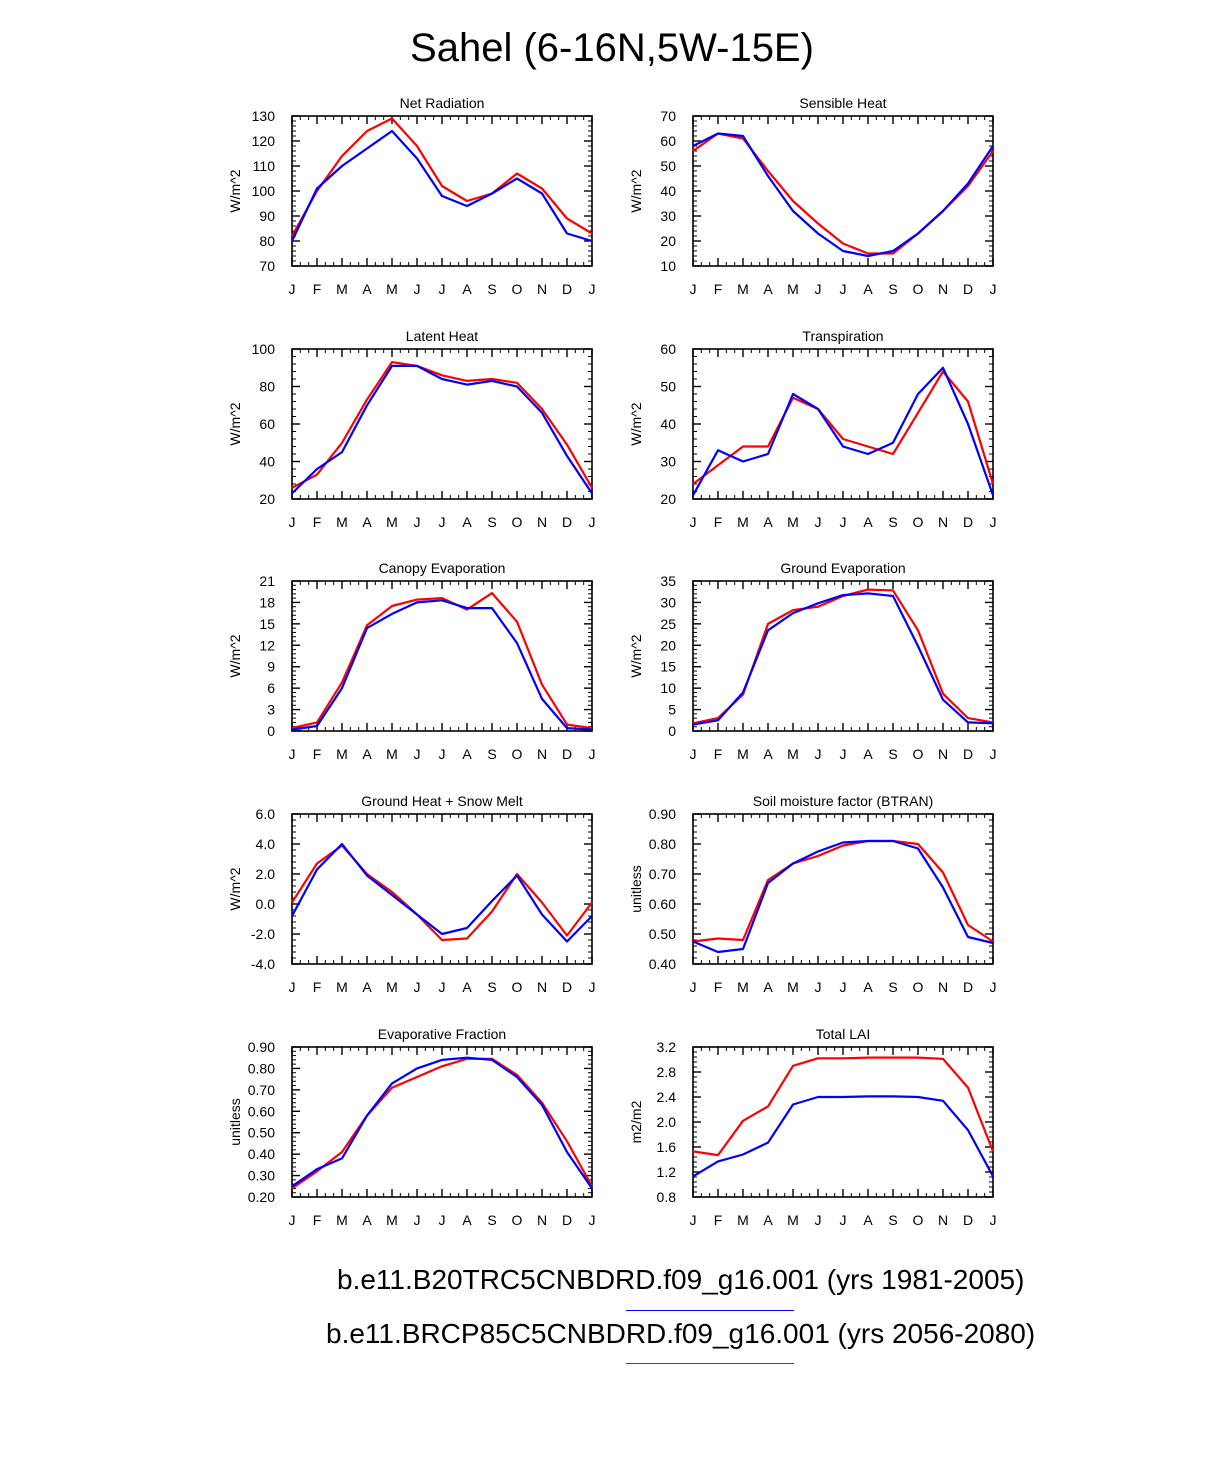 This screenshot has height=1472, width=1224. What do you see at coordinates (261, 1047) in the screenshot?
I see `y-tick-label: 0.90` at bounding box center [261, 1047].